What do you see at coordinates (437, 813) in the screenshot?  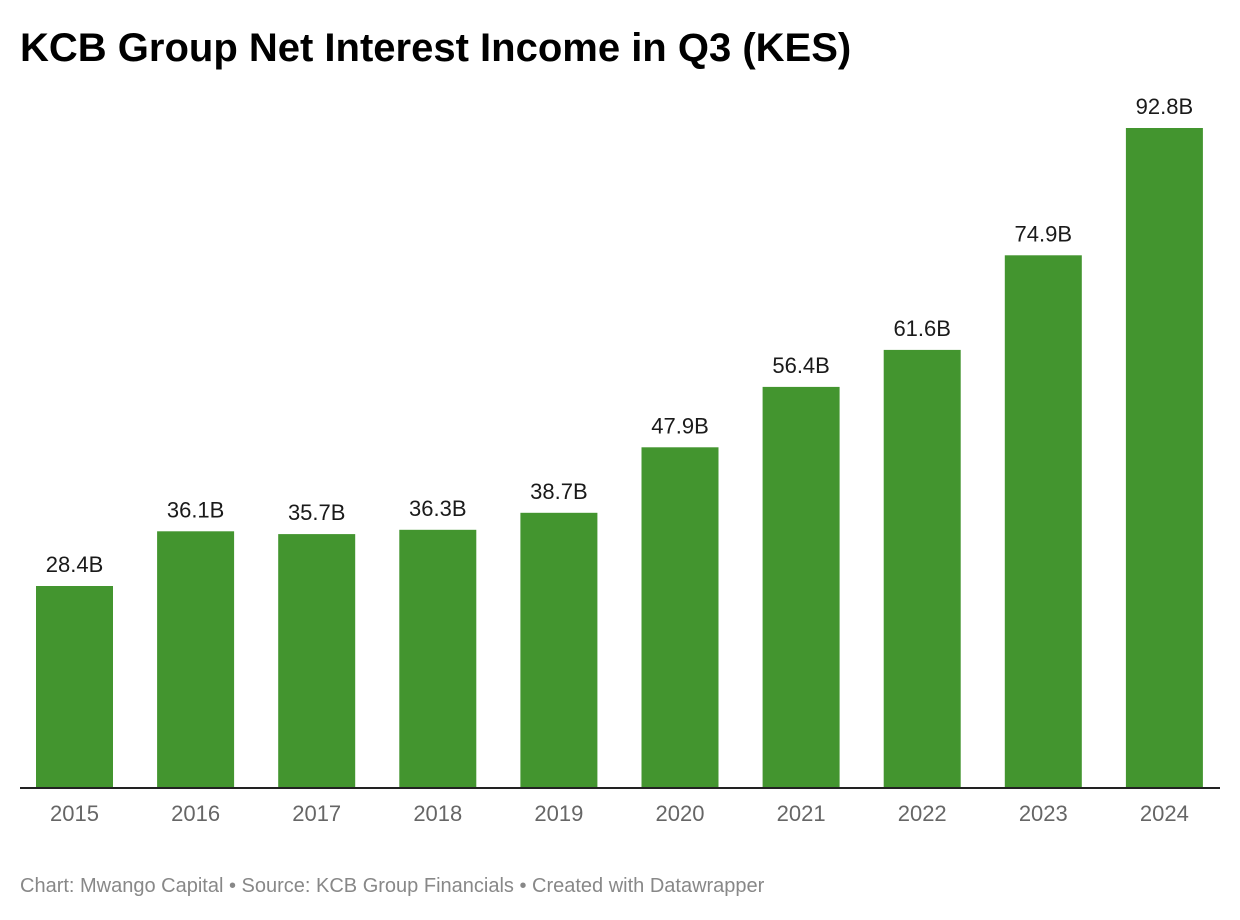 I see `x-tick-label-2018: 2018` at bounding box center [437, 813].